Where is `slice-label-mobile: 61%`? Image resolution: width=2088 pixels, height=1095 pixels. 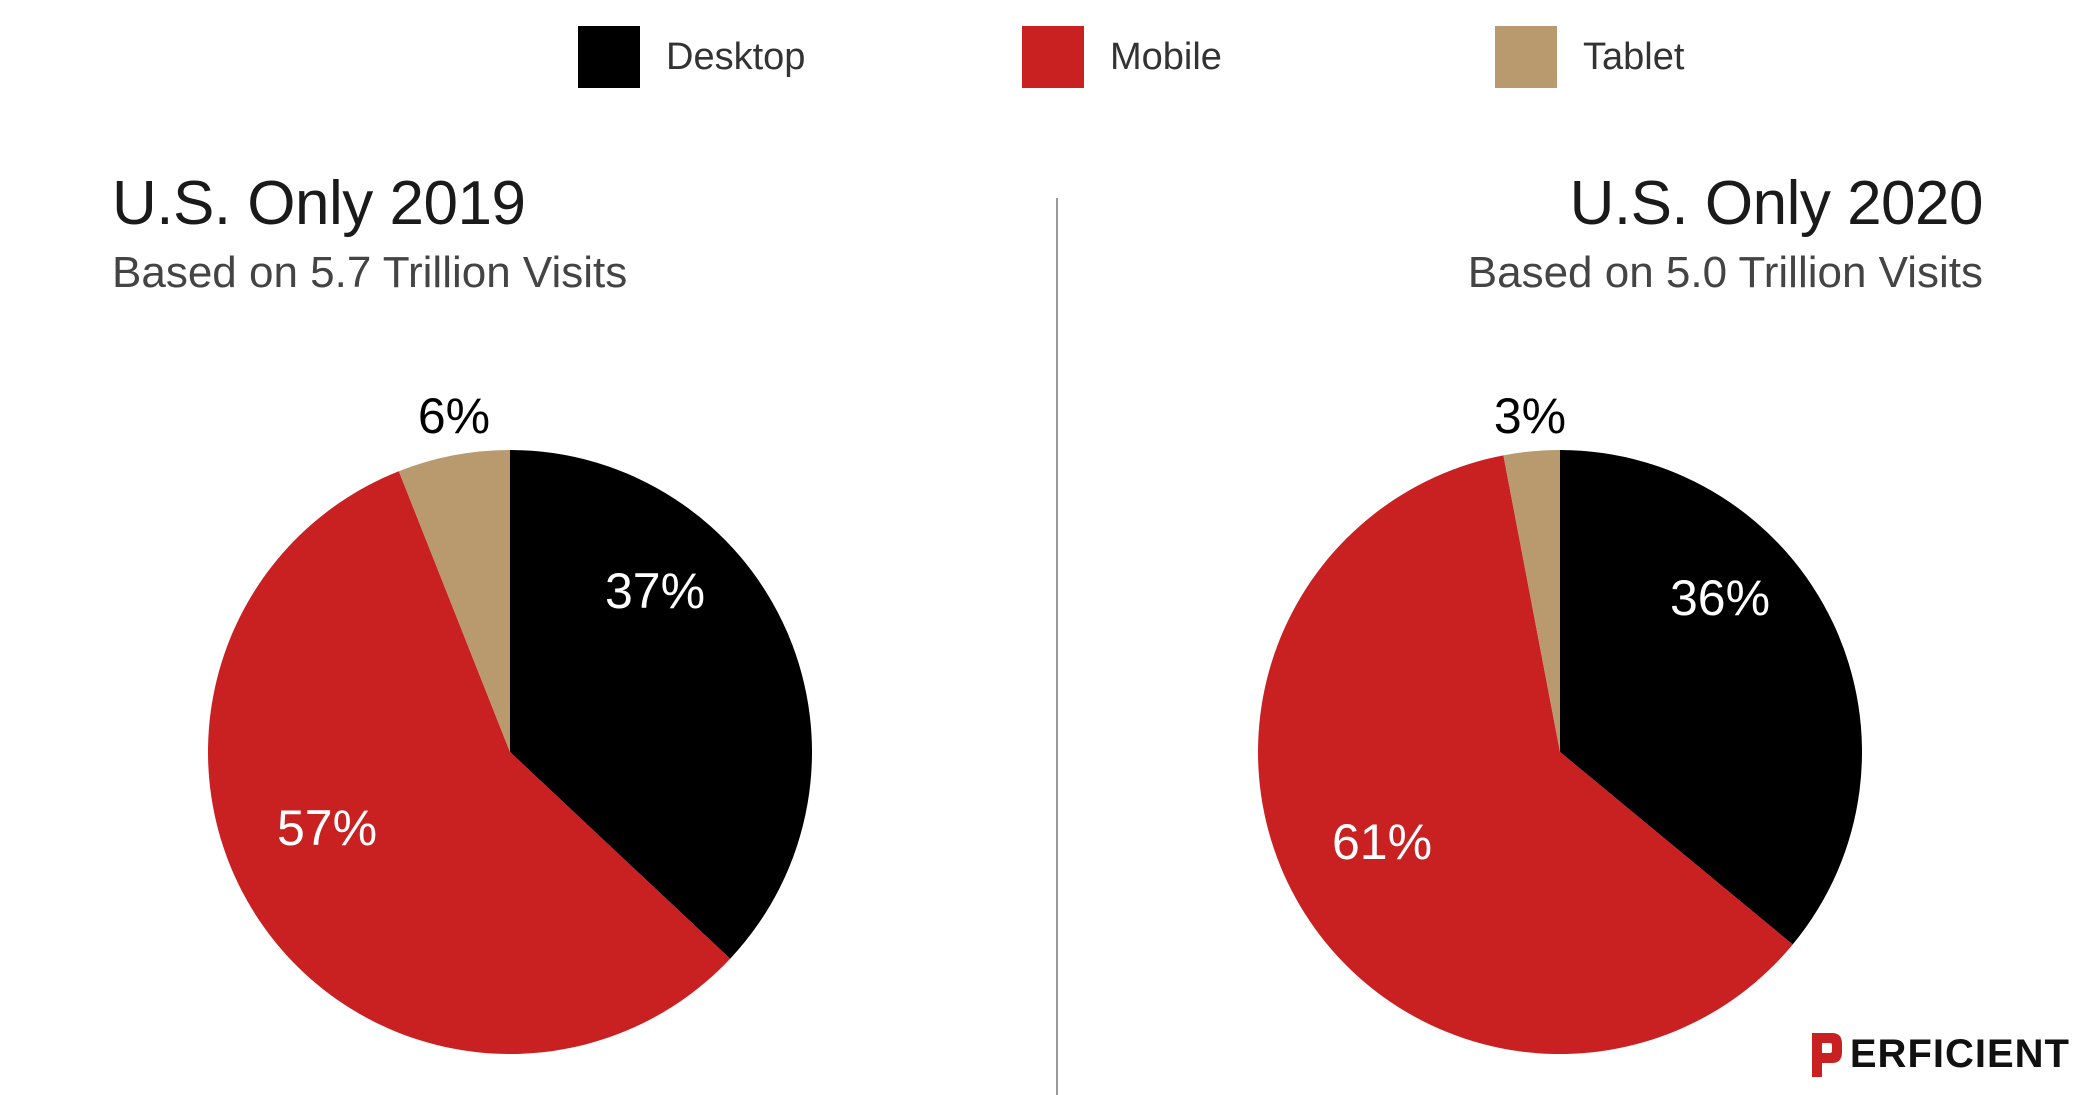 slice-label-mobile: 61% is located at coordinates (1382, 842).